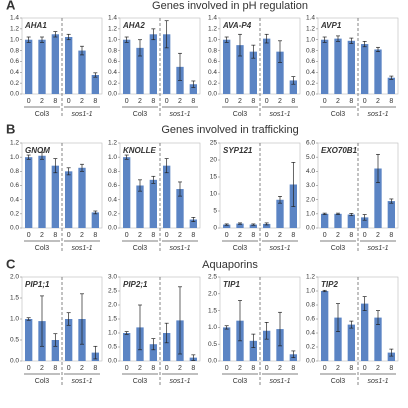  Describe the element at coordinates (112, 291) in the screenshot. I see `y-tick-label: 2.5` at that location.